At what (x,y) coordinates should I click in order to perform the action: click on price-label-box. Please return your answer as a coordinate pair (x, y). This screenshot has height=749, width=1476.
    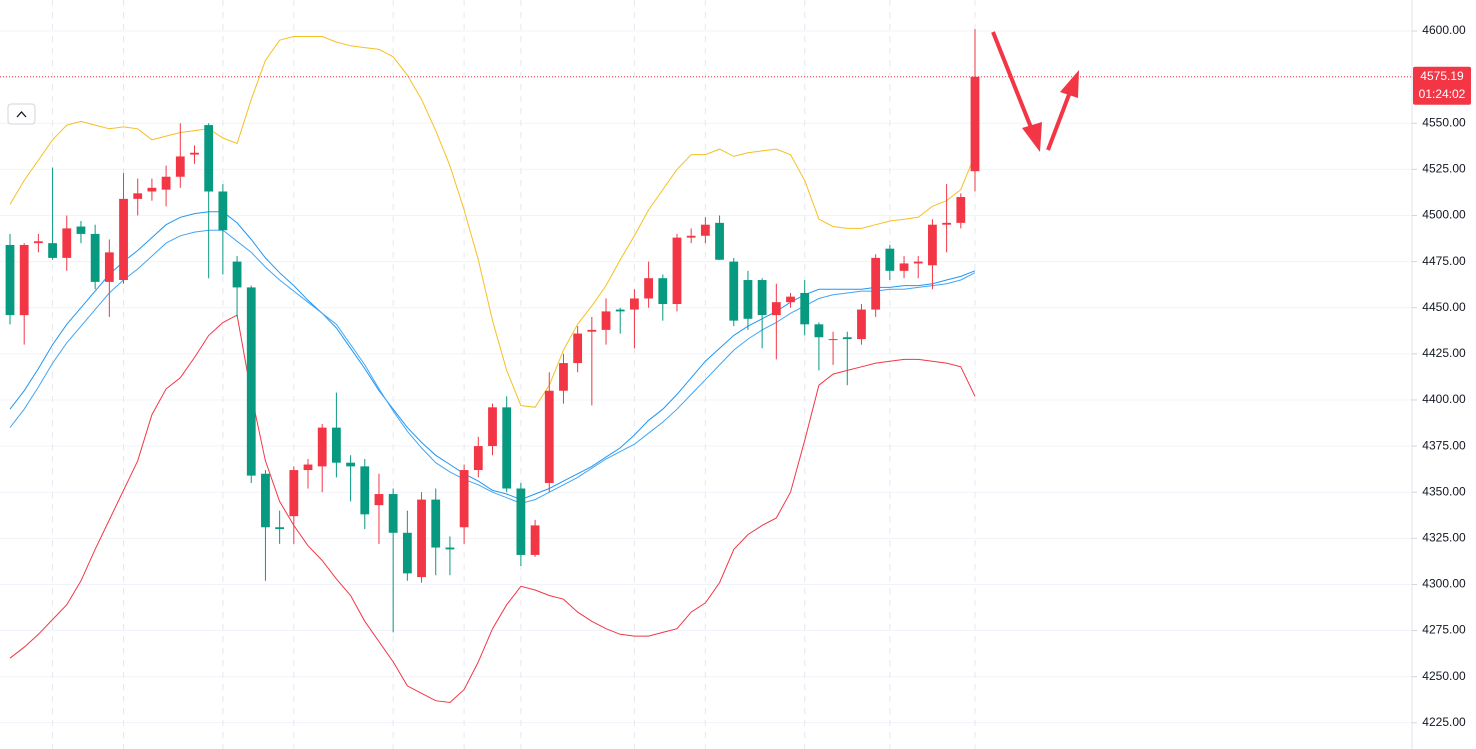
    Looking at the image, I should click on (1442, 85).